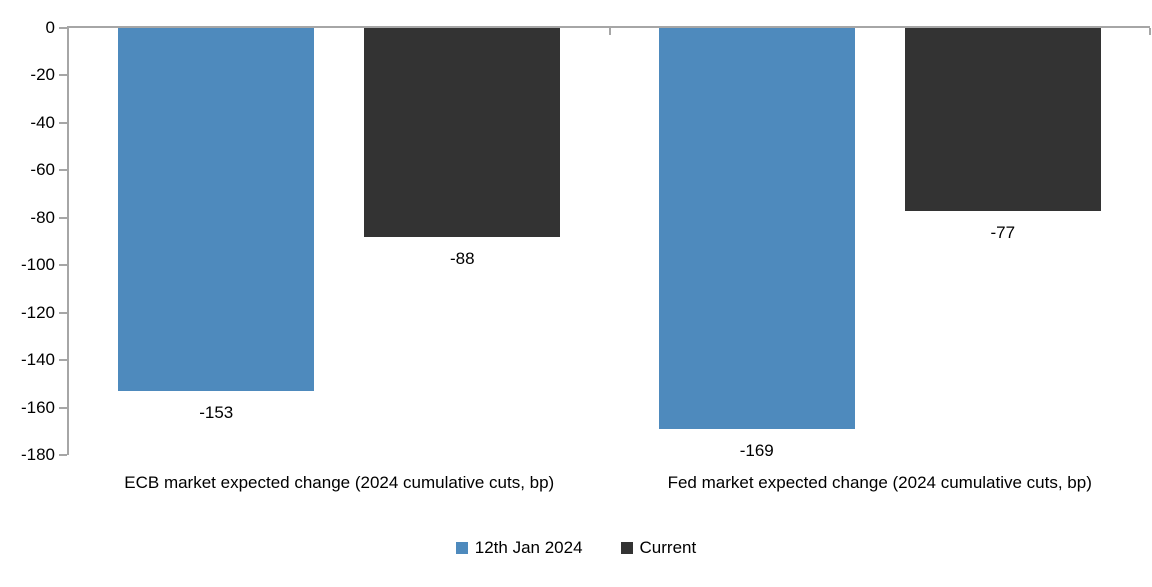  Describe the element at coordinates (42, 170) in the screenshot. I see `y-axis-tick-label: -60` at that location.